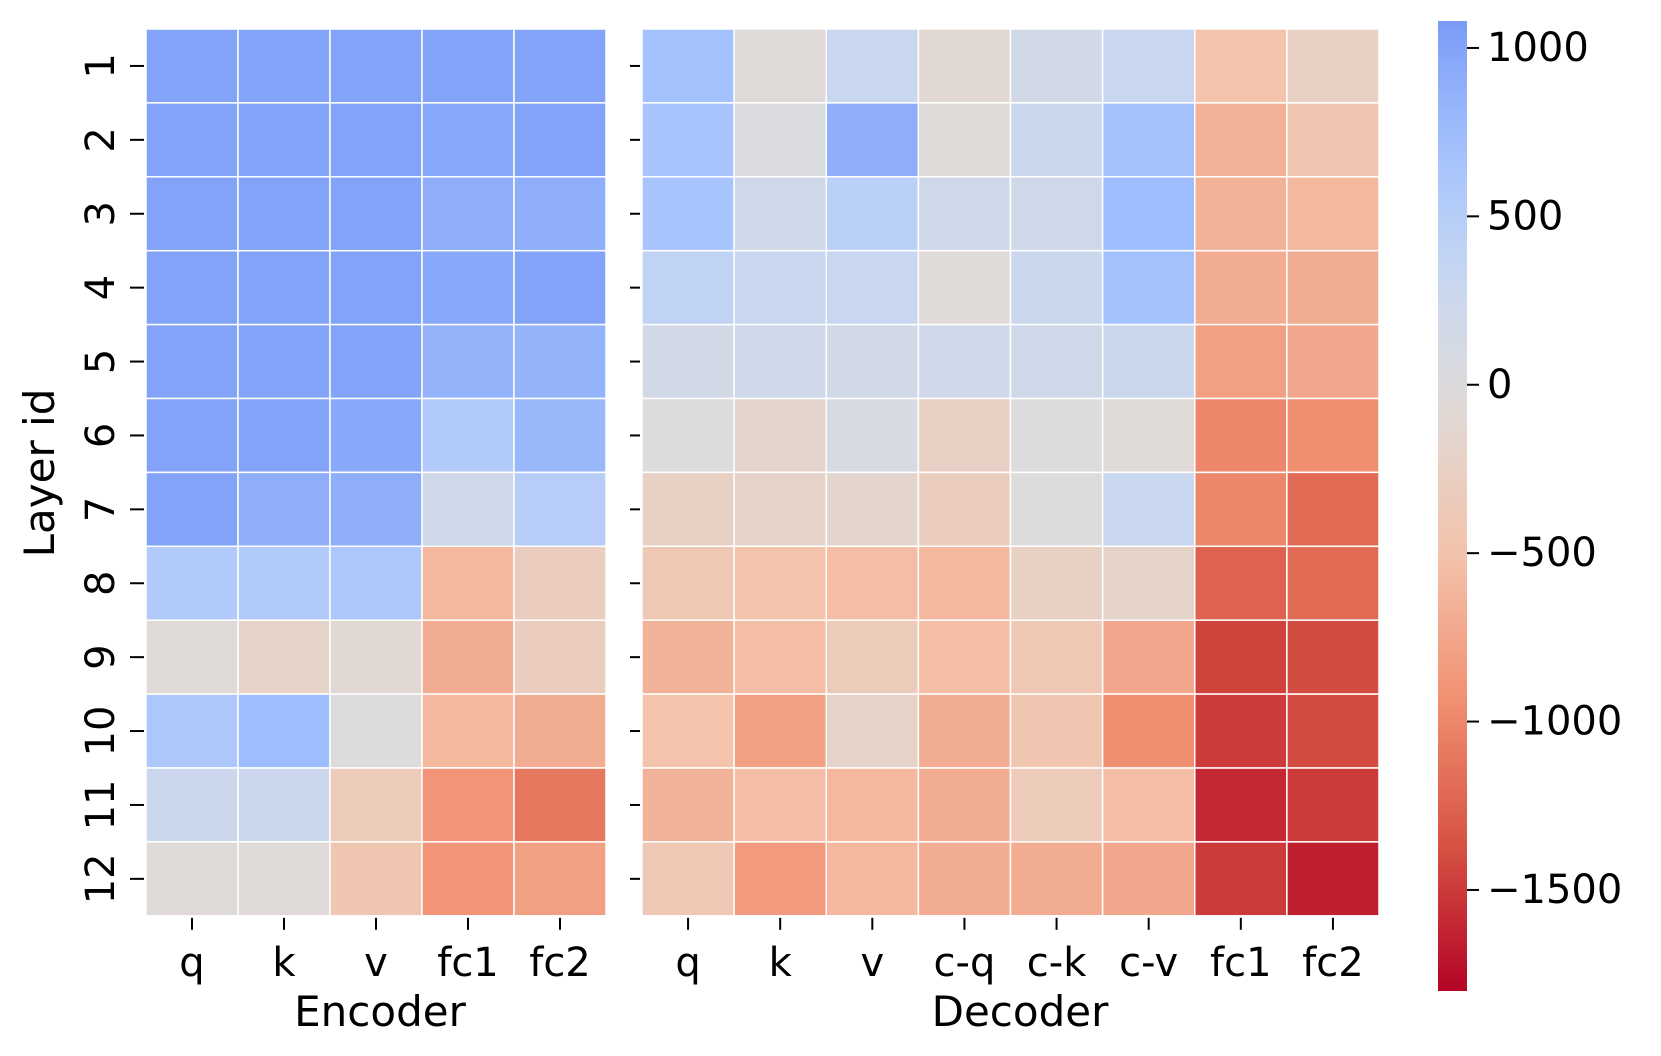  What do you see at coordinates (101, 213) in the screenshot?
I see `row-label: 3` at bounding box center [101, 213].